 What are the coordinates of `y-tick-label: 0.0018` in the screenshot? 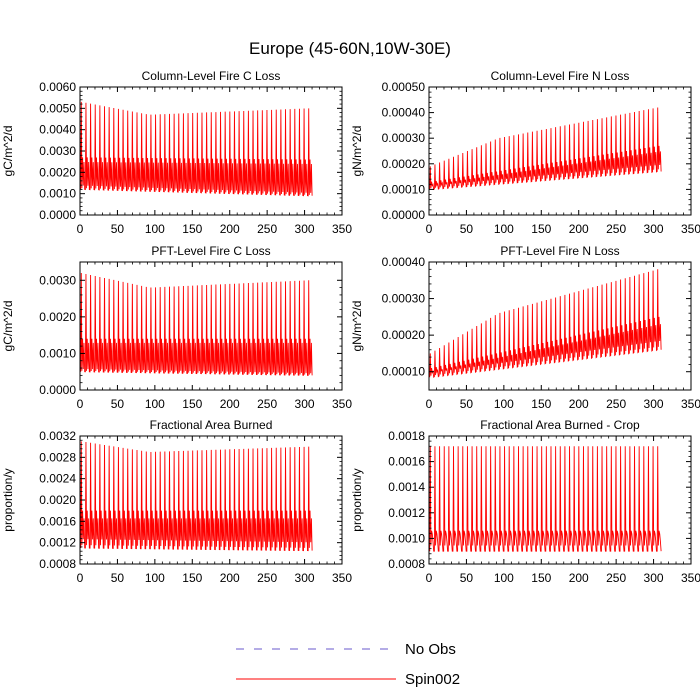 It's located at (406, 436).